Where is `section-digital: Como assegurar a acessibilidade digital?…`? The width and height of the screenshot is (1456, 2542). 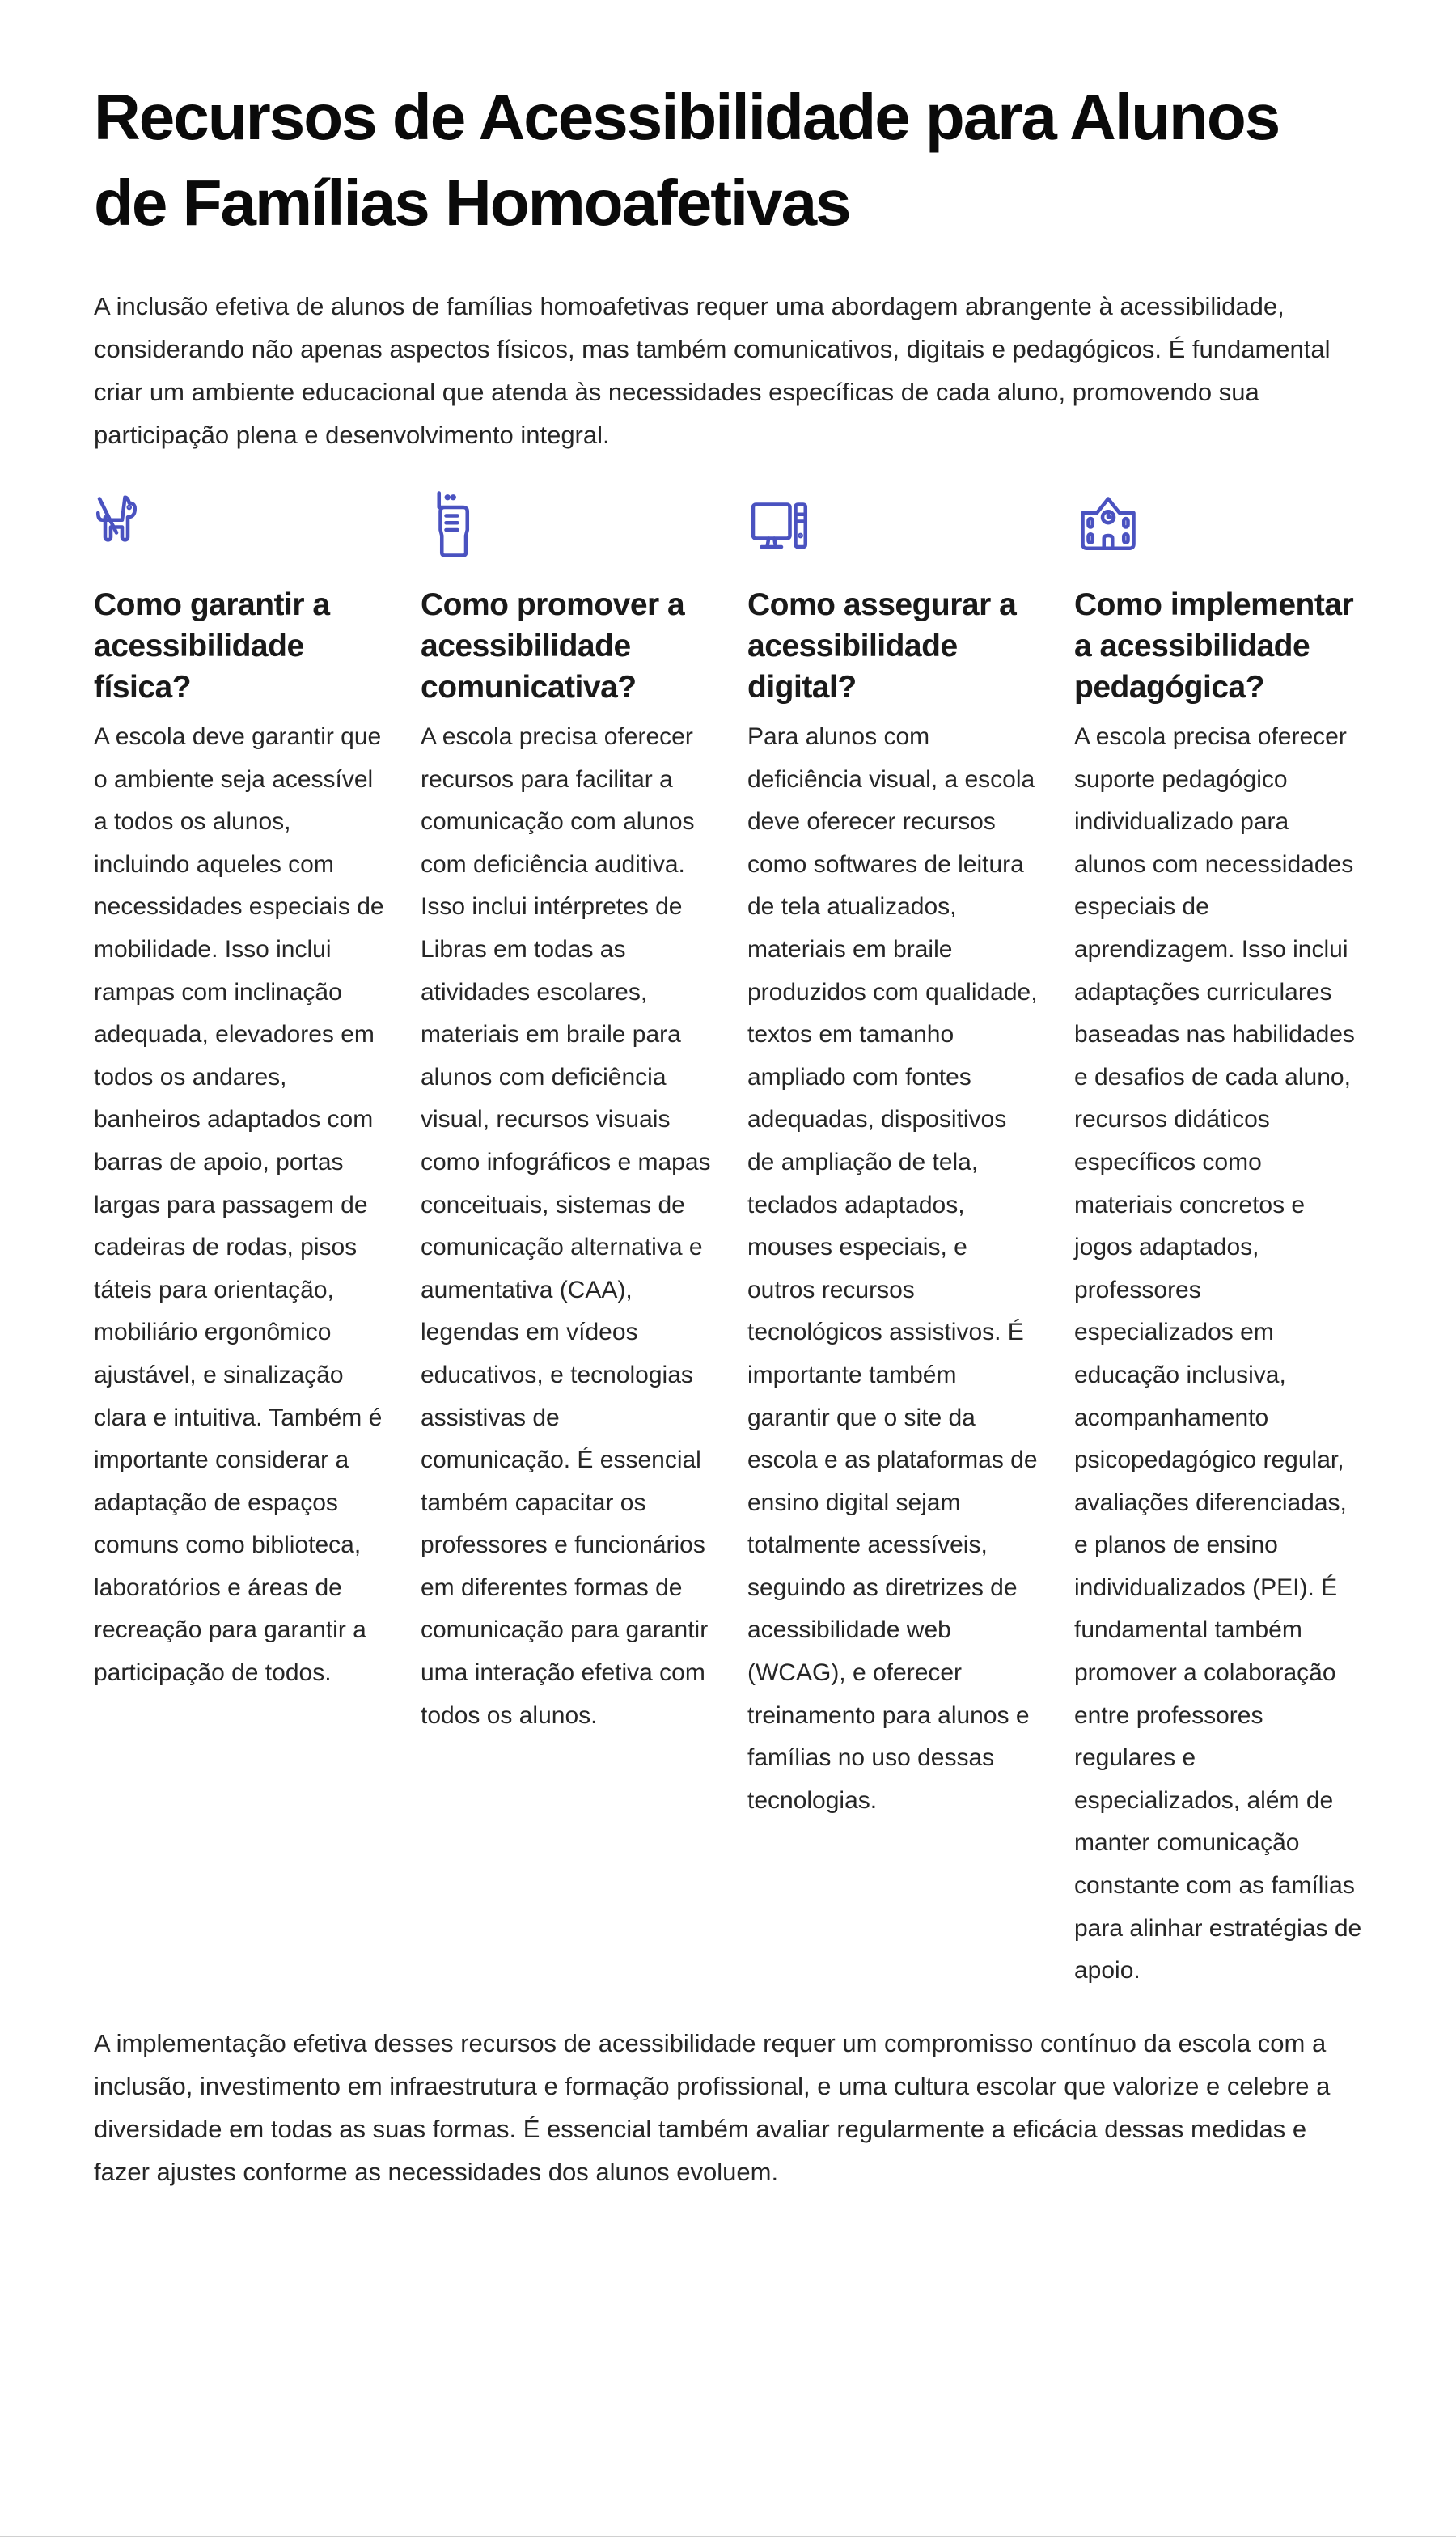
section-digital: Como assegurar a acessibilidade digital?… is located at coordinates (893, 1241).